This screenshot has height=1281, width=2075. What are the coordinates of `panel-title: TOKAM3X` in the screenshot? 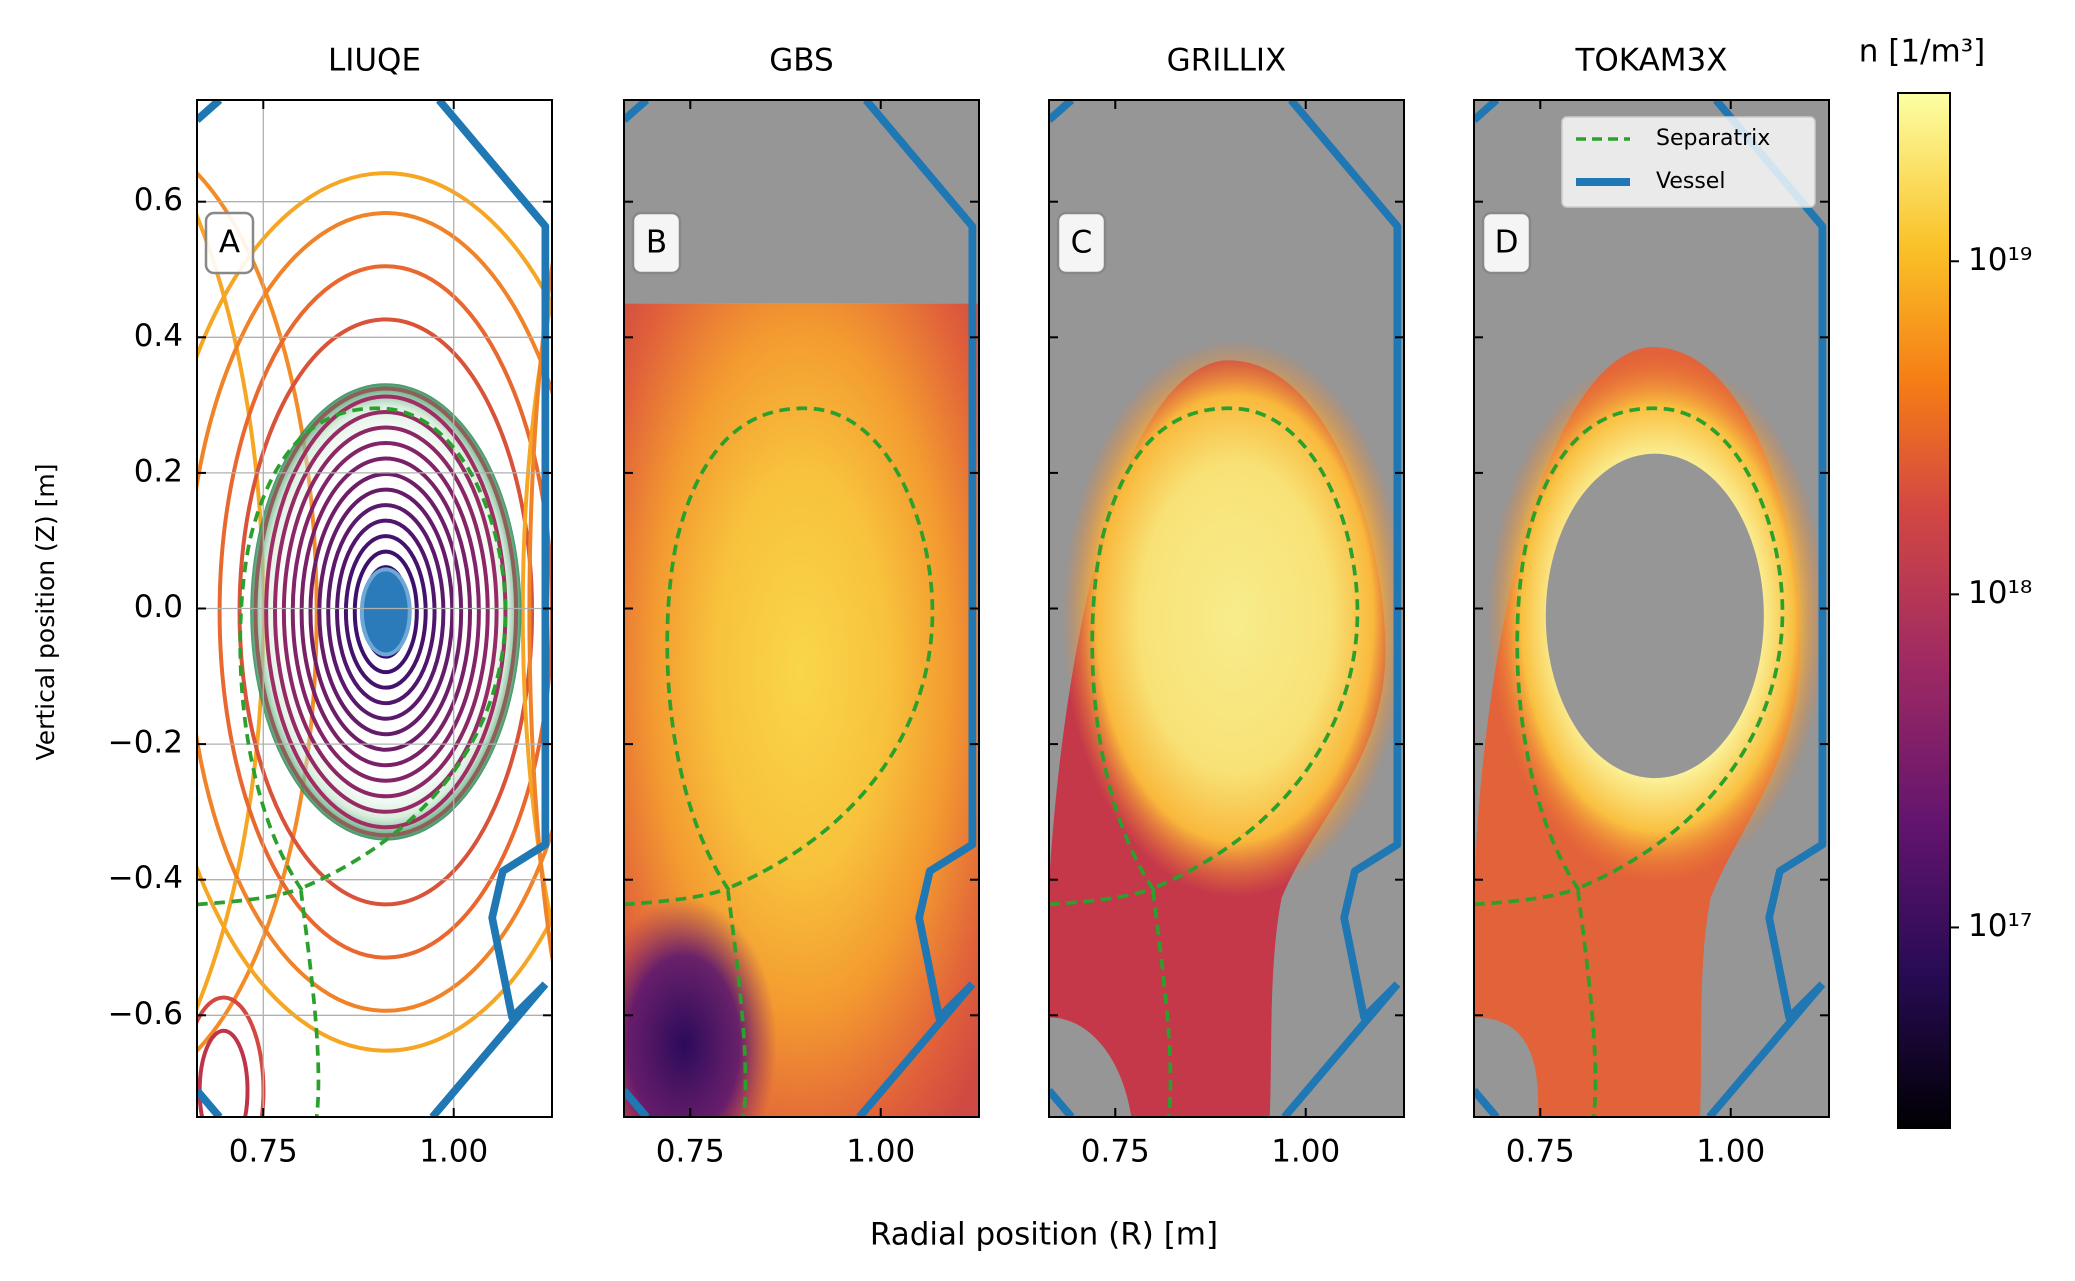 It's located at (1650, 61).